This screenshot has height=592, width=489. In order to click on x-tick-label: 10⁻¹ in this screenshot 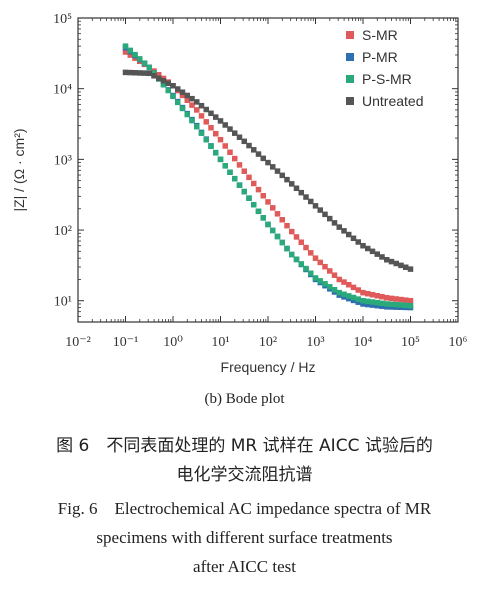, I will do `click(126, 342)`.